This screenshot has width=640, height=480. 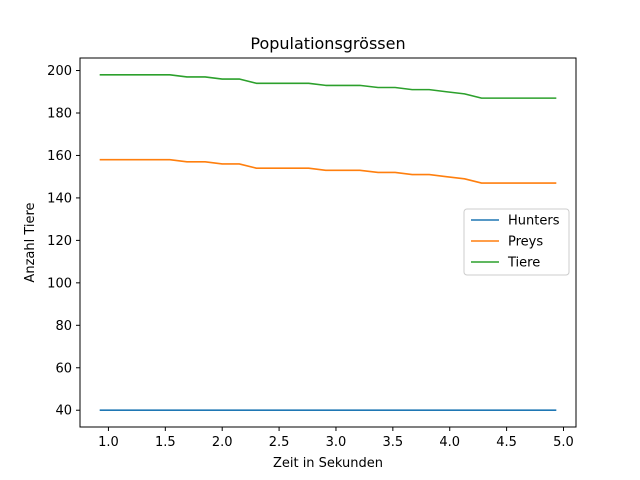 What do you see at coordinates (59, 241) in the screenshot?
I see `y-tick-label: 120` at bounding box center [59, 241].